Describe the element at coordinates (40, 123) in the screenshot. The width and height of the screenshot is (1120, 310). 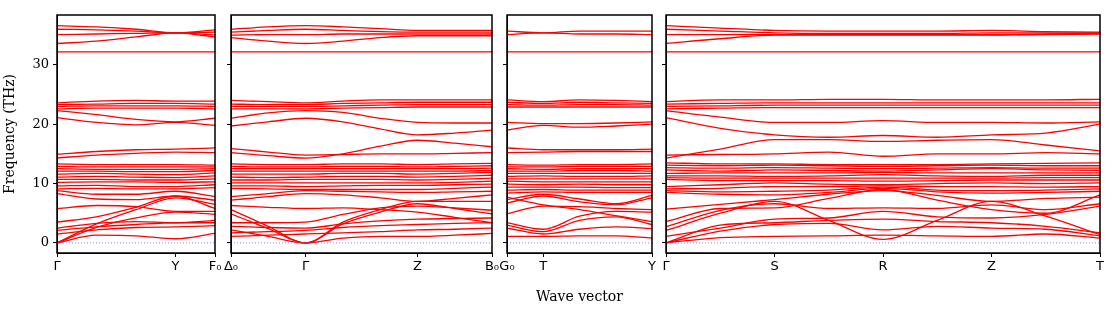
I see `y-tick-label: 20` at that location.